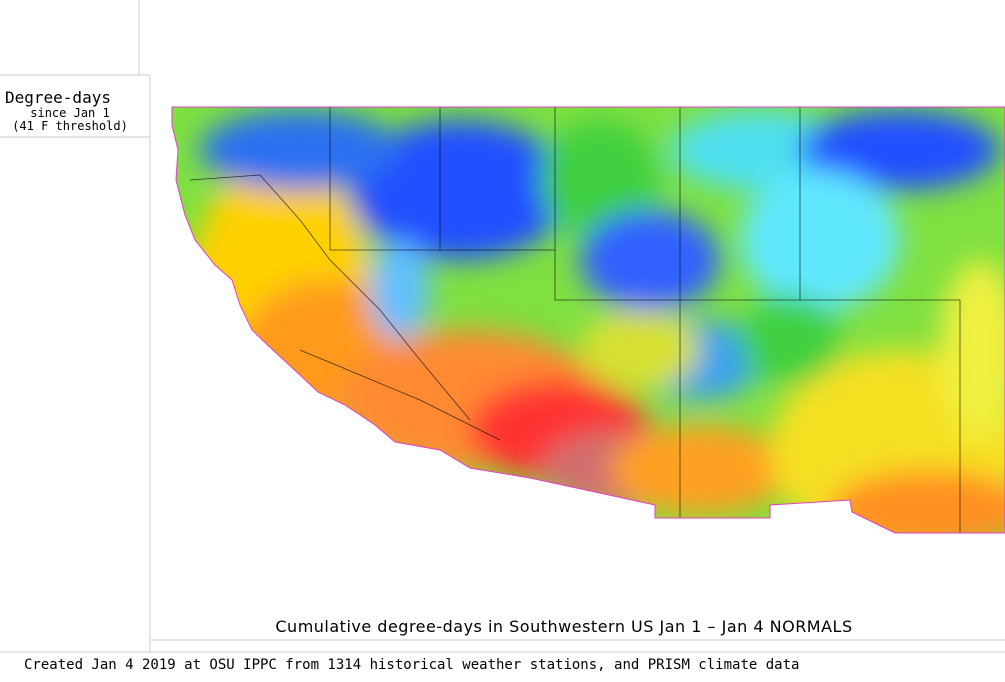 This screenshot has height=682, width=1005. What do you see at coordinates (70, 126) in the screenshot?
I see `legend-threshold: (41 F threshold)` at bounding box center [70, 126].